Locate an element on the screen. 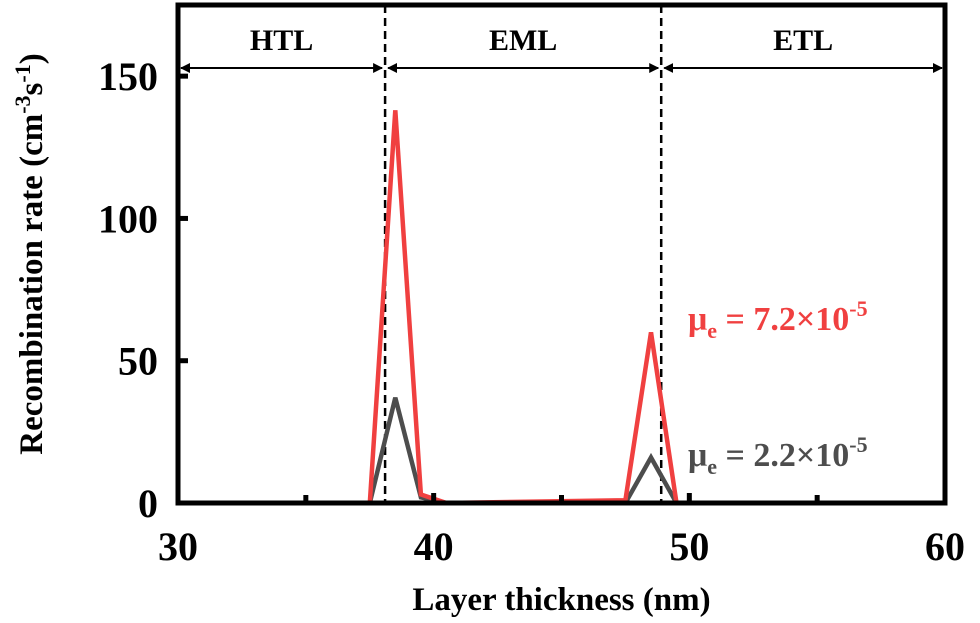  series-label-value: = 7.2×10 is located at coordinates (783, 319).